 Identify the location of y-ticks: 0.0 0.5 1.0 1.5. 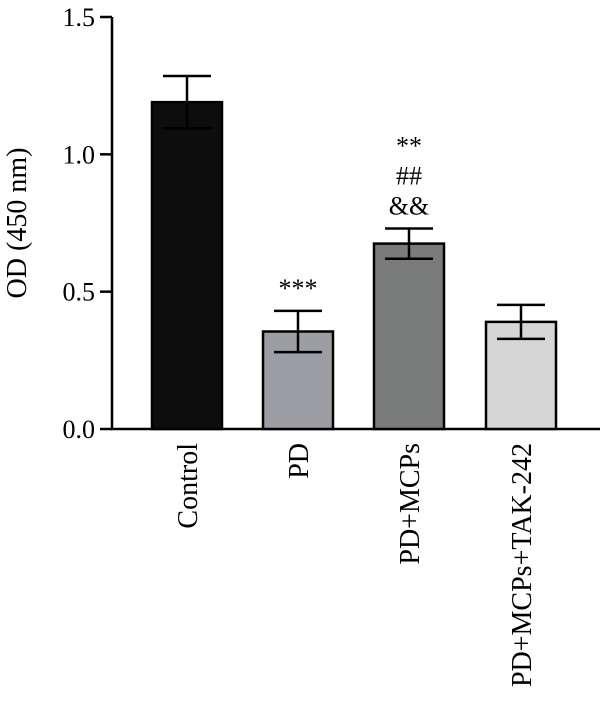
(87, 223).